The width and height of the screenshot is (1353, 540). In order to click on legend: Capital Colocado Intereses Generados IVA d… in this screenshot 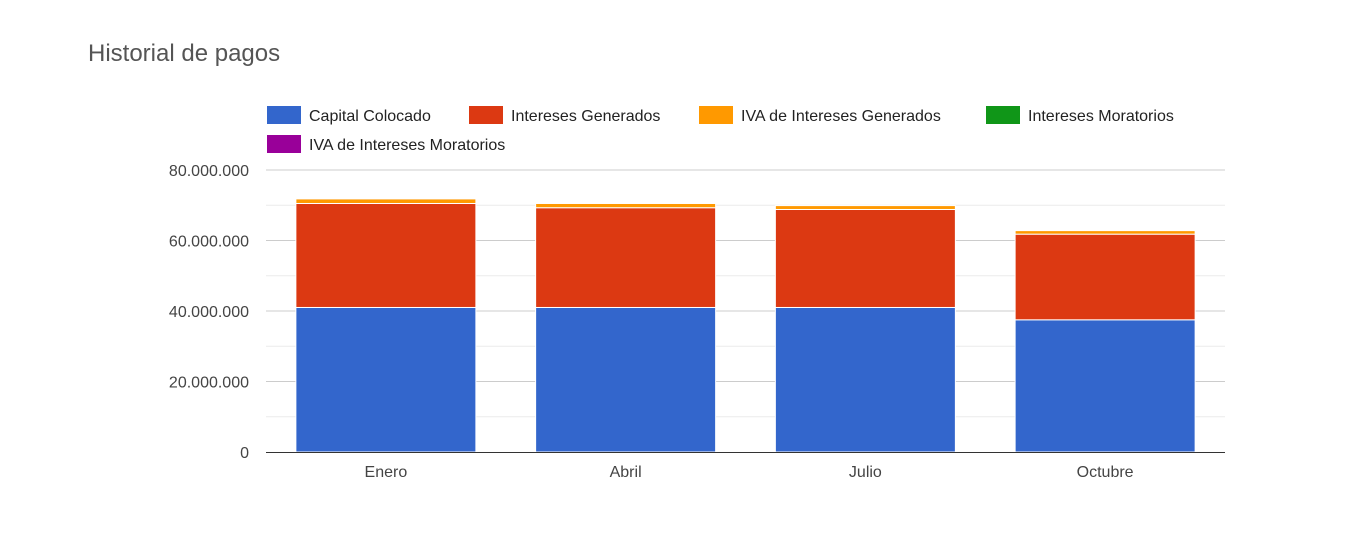, I will do `click(720, 130)`.